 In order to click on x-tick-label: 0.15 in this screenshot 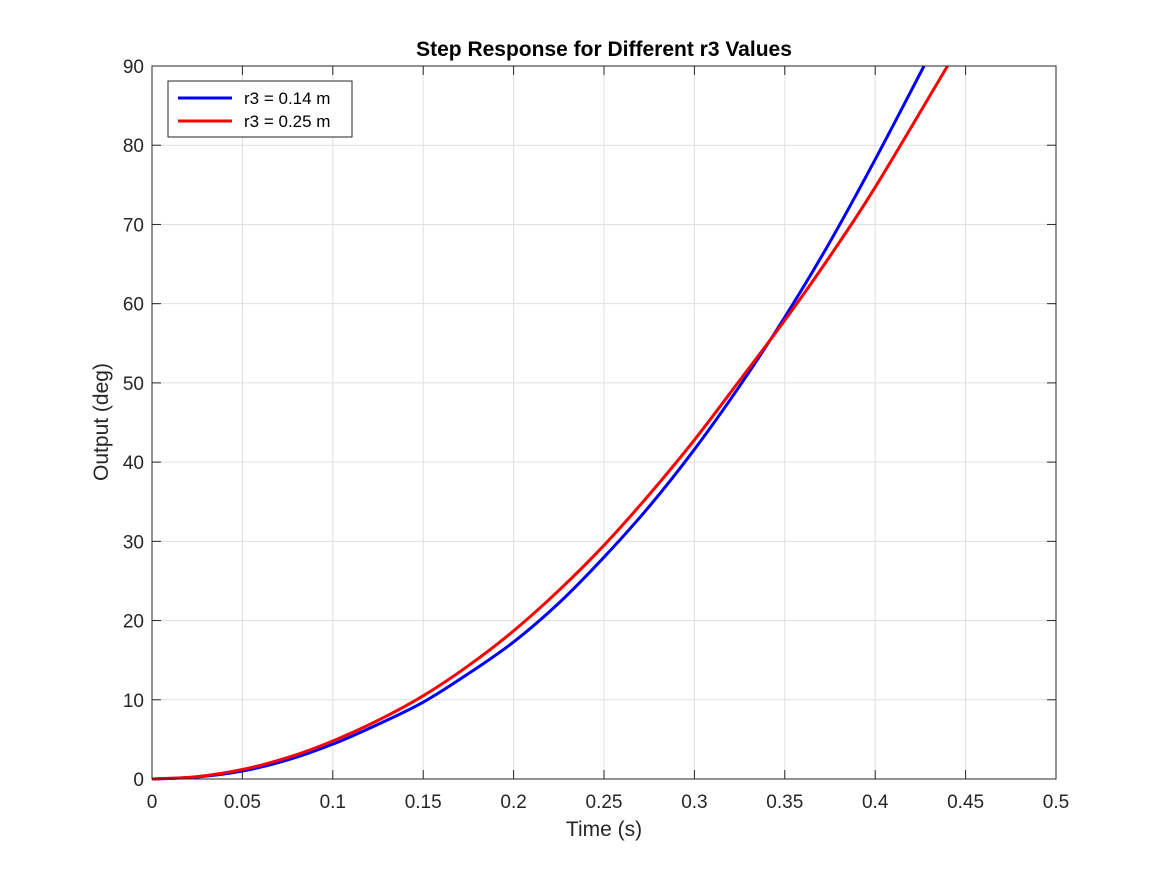, I will do `click(423, 802)`.